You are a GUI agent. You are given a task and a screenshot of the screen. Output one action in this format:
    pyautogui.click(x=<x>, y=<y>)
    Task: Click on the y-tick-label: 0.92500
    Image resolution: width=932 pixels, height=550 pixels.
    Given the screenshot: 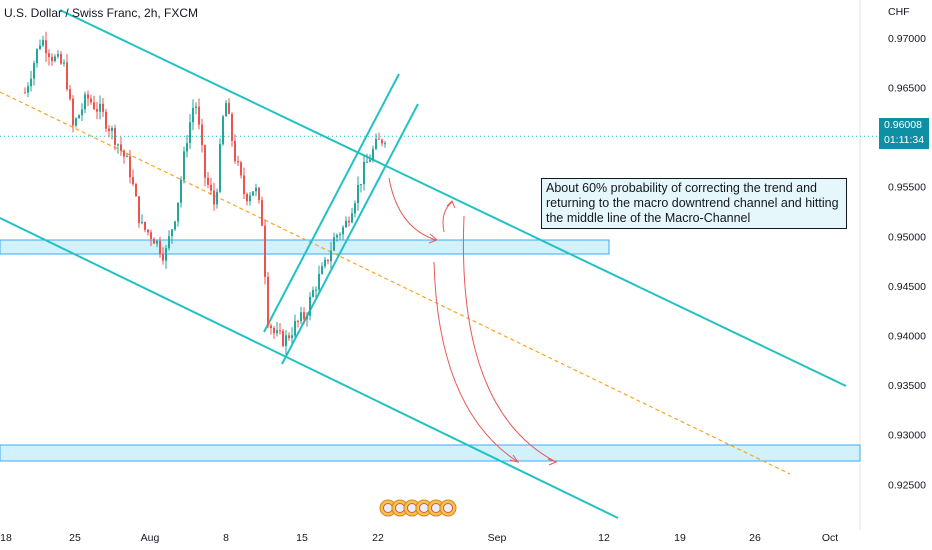 What is the action you would take?
    pyautogui.click(x=907, y=485)
    